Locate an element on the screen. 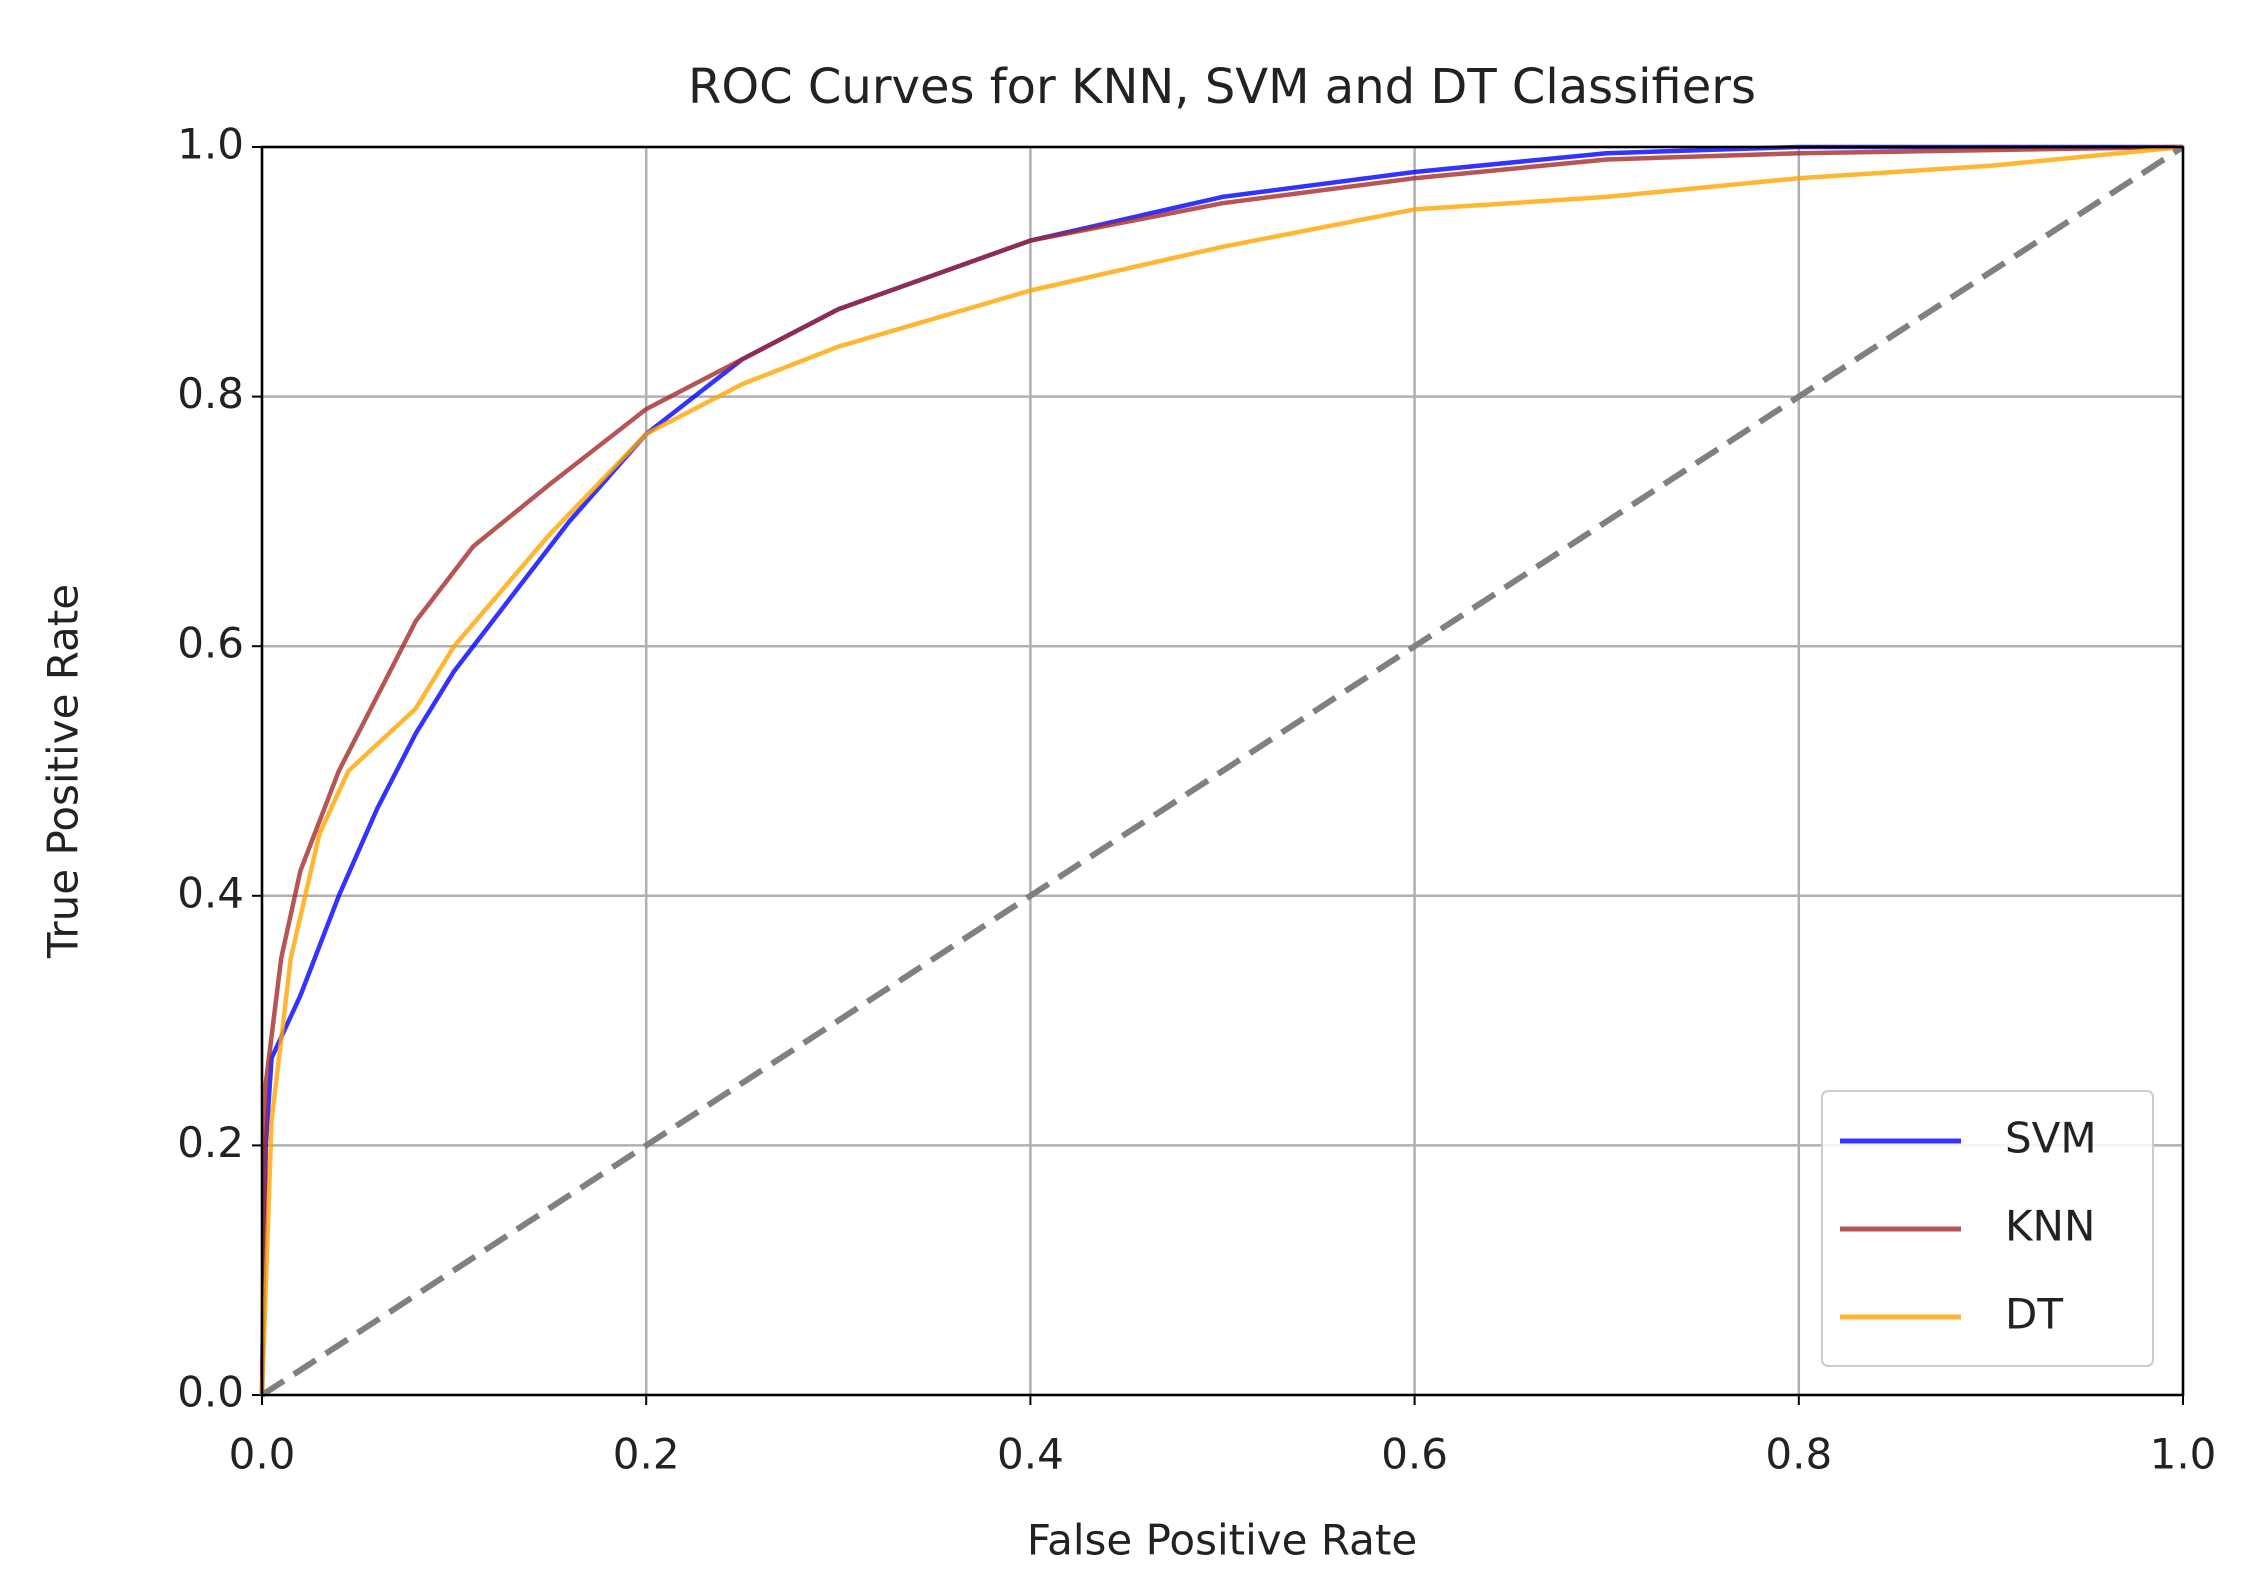  legend-box is located at coordinates (1987, 1228).